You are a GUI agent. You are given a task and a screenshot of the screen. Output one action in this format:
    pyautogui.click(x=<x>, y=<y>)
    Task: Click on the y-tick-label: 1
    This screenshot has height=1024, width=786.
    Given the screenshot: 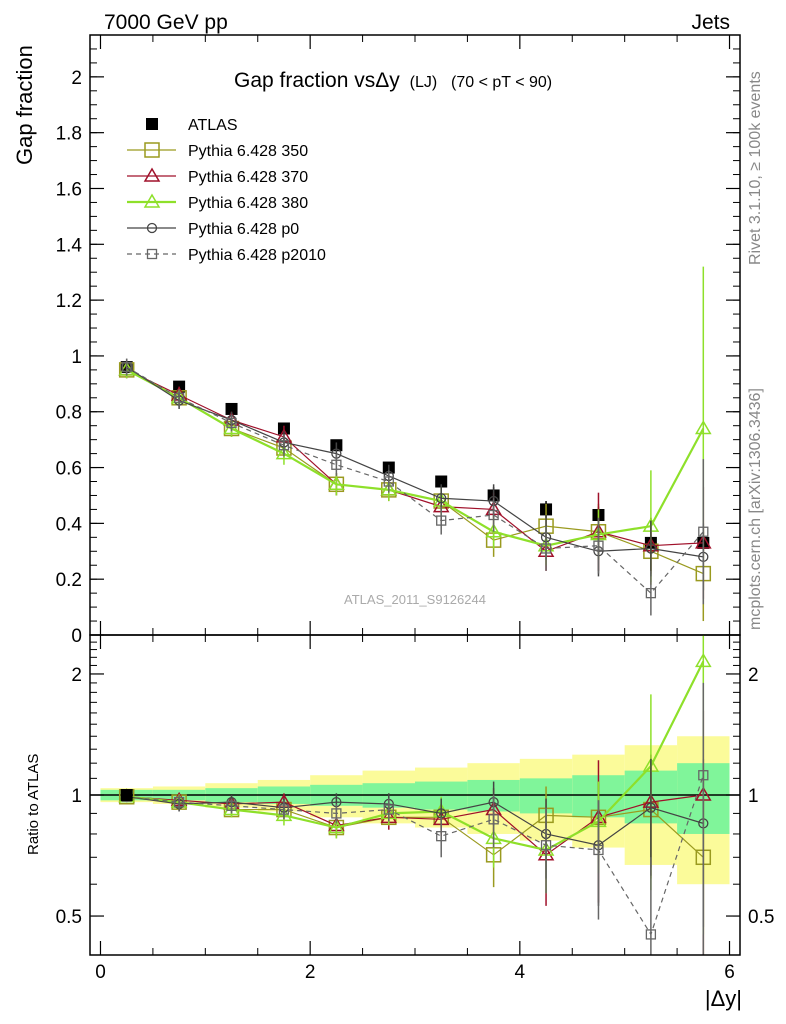 What is the action you would take?
    pyautogui.click(x=76, y=357)
    